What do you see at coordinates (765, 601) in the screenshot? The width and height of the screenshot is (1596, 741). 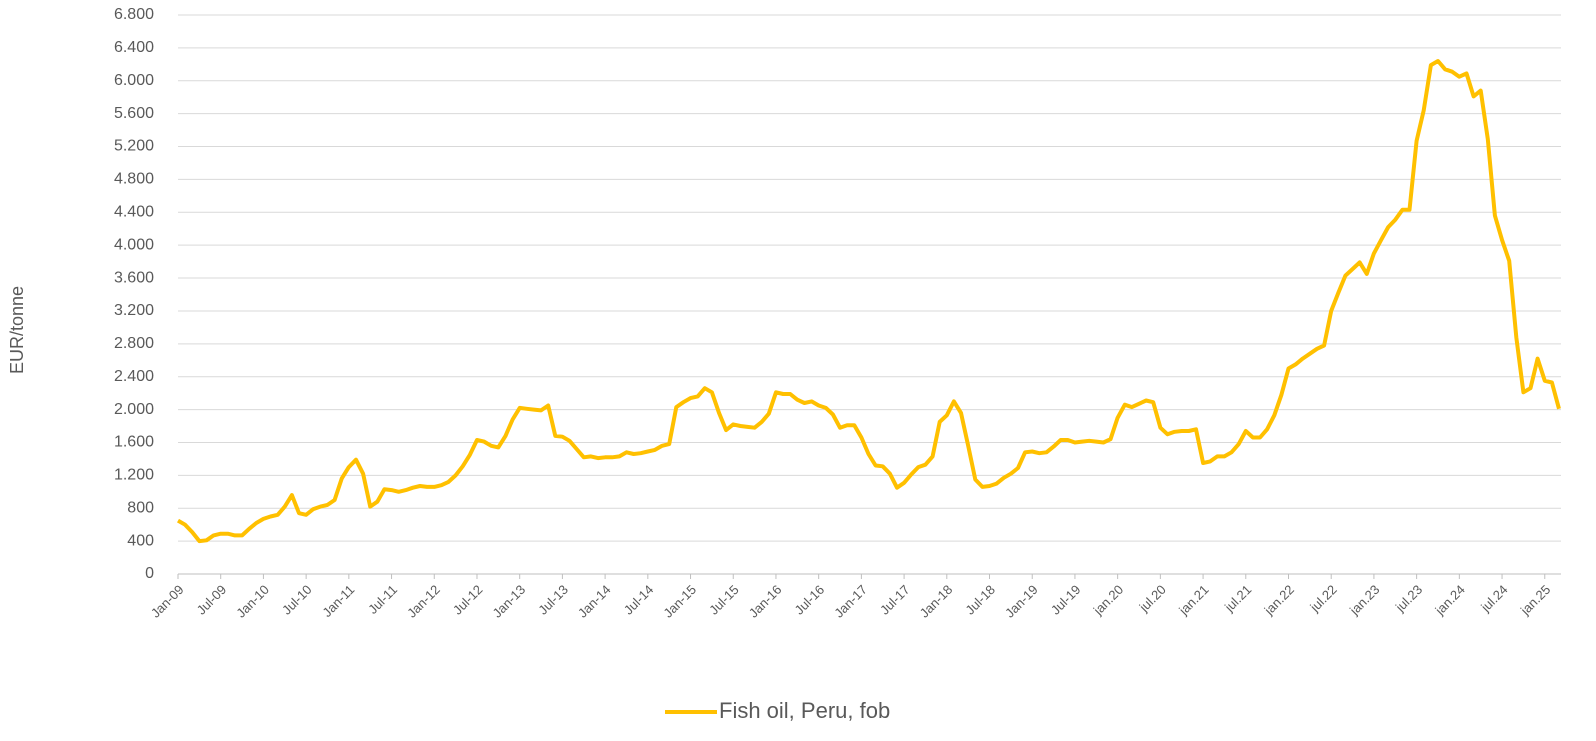 I see `x-tick-label: Jan-16` at bounding box center [765, 601].